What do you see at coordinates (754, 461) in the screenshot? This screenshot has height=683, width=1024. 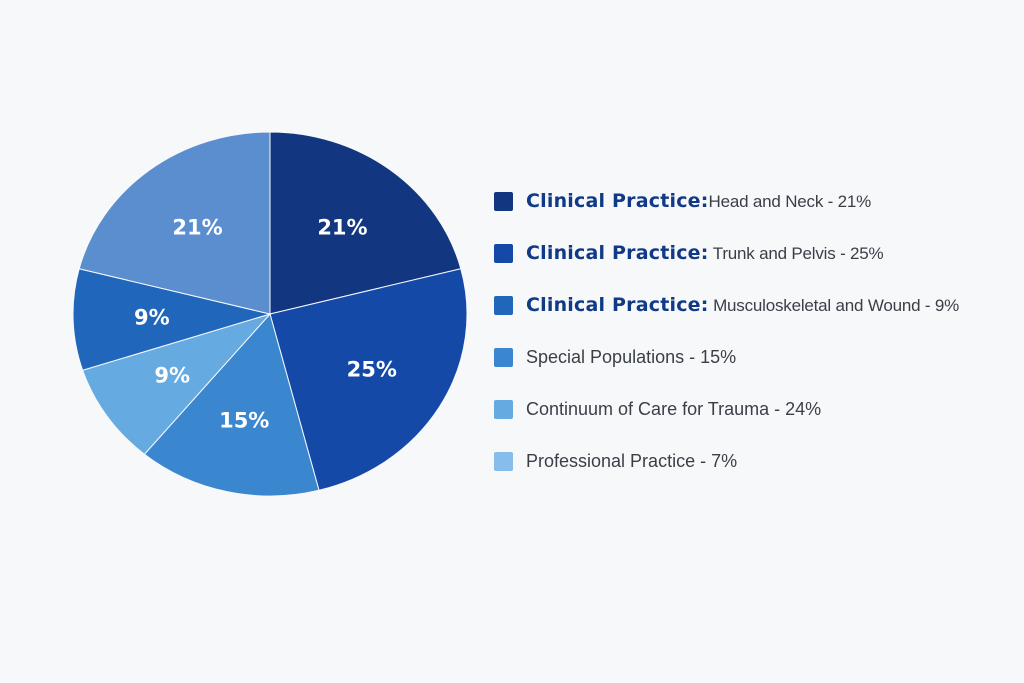 I see `legend-item: Professional Practice - 7%` at bounding box center [754, 461].